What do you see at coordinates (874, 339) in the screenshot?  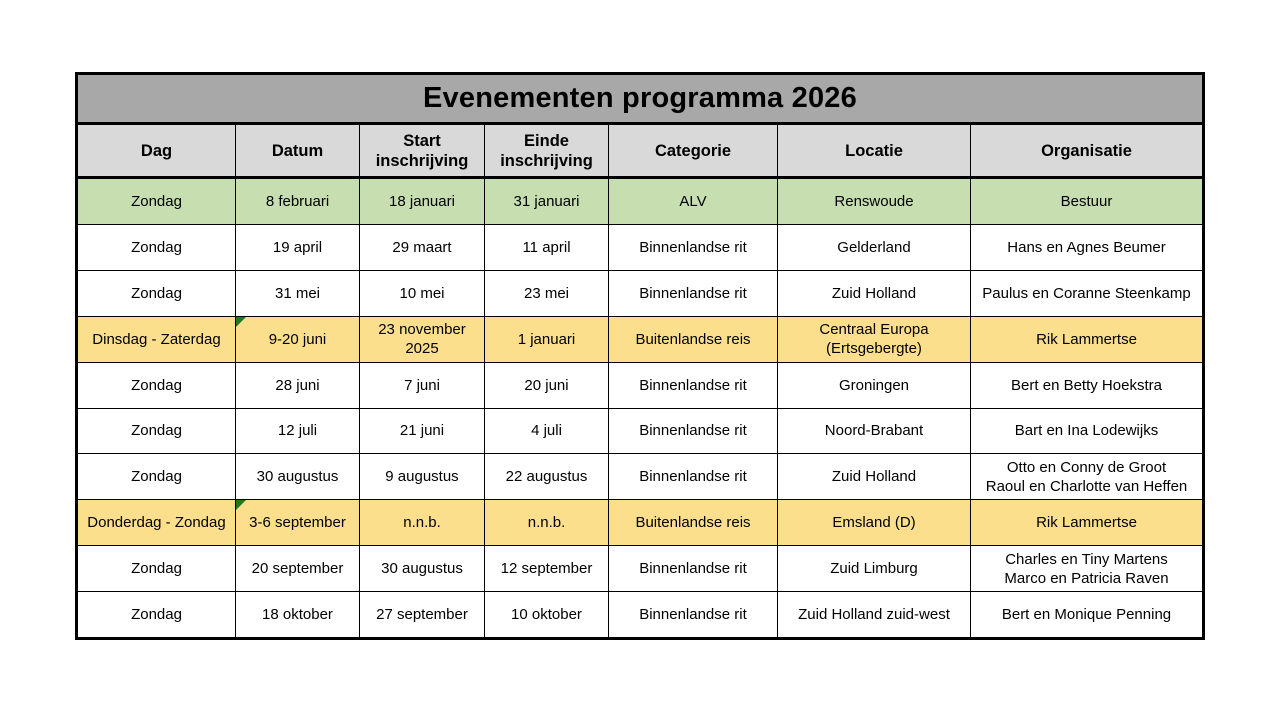 I see `cell-locatie: Centraal Europa (Ertsgebergte)` at bounding box center [874, 339].